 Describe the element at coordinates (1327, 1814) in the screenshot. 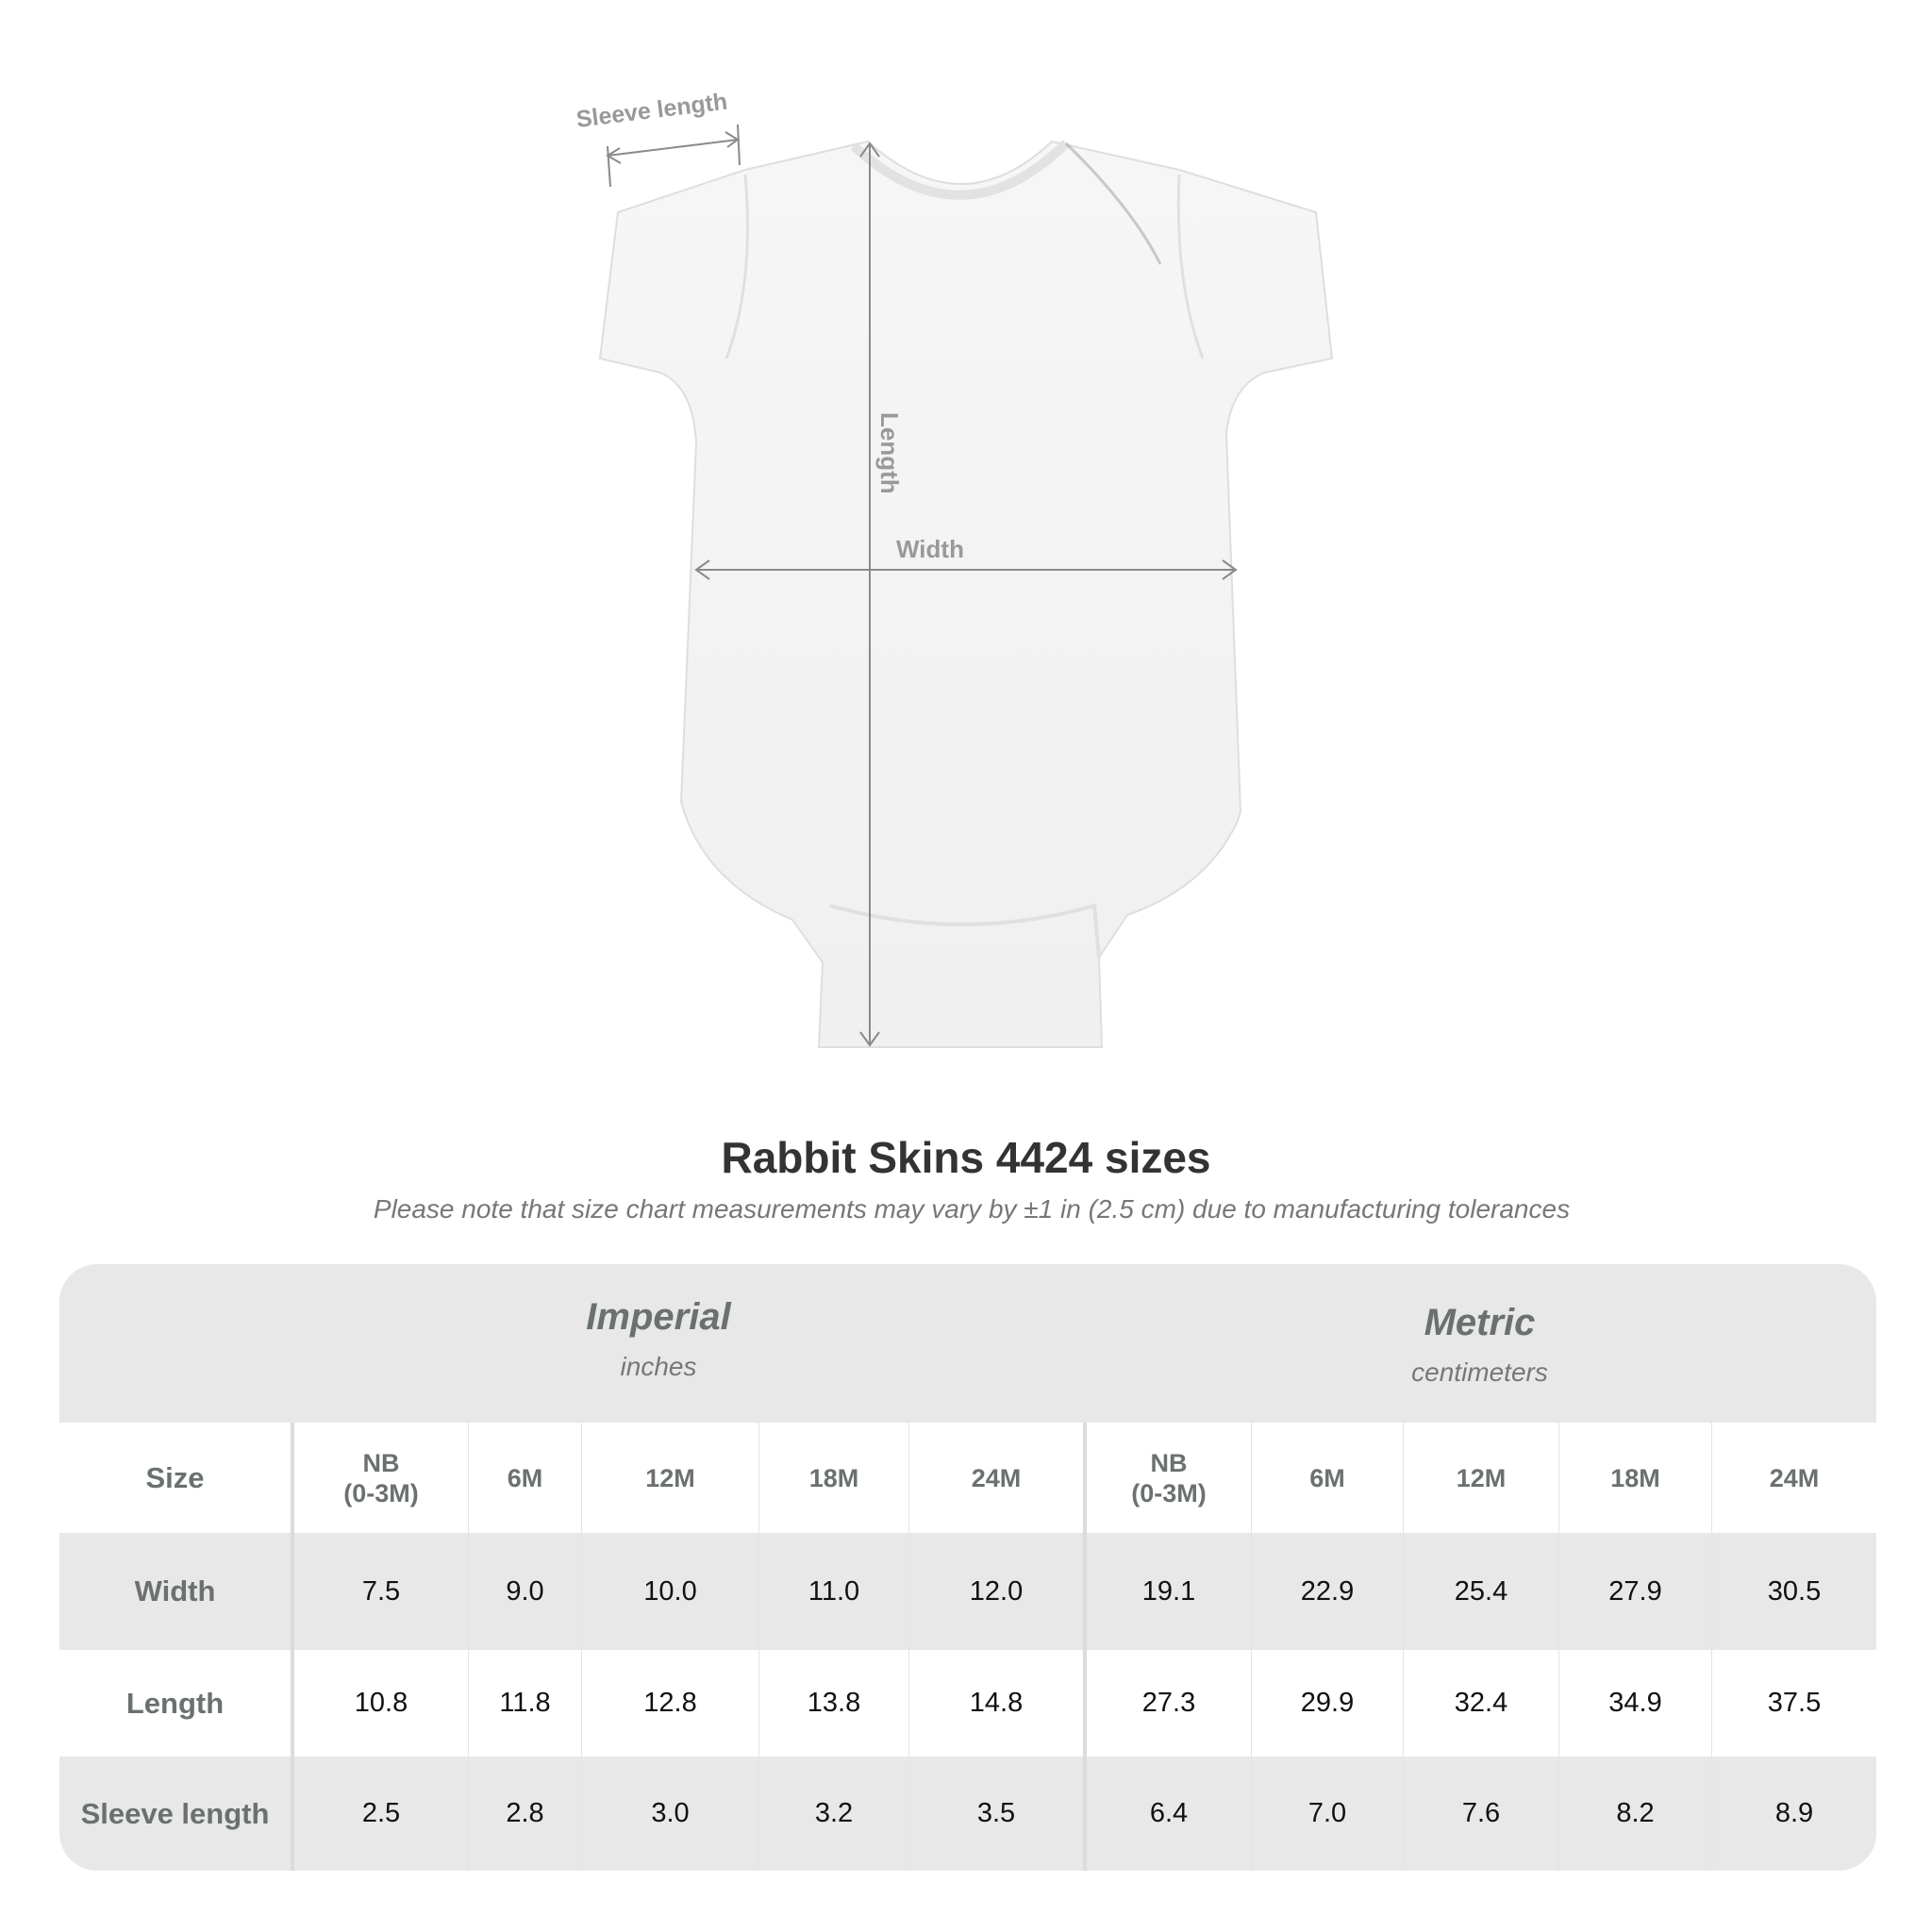

I see `table-cell: 7.0` at that location.